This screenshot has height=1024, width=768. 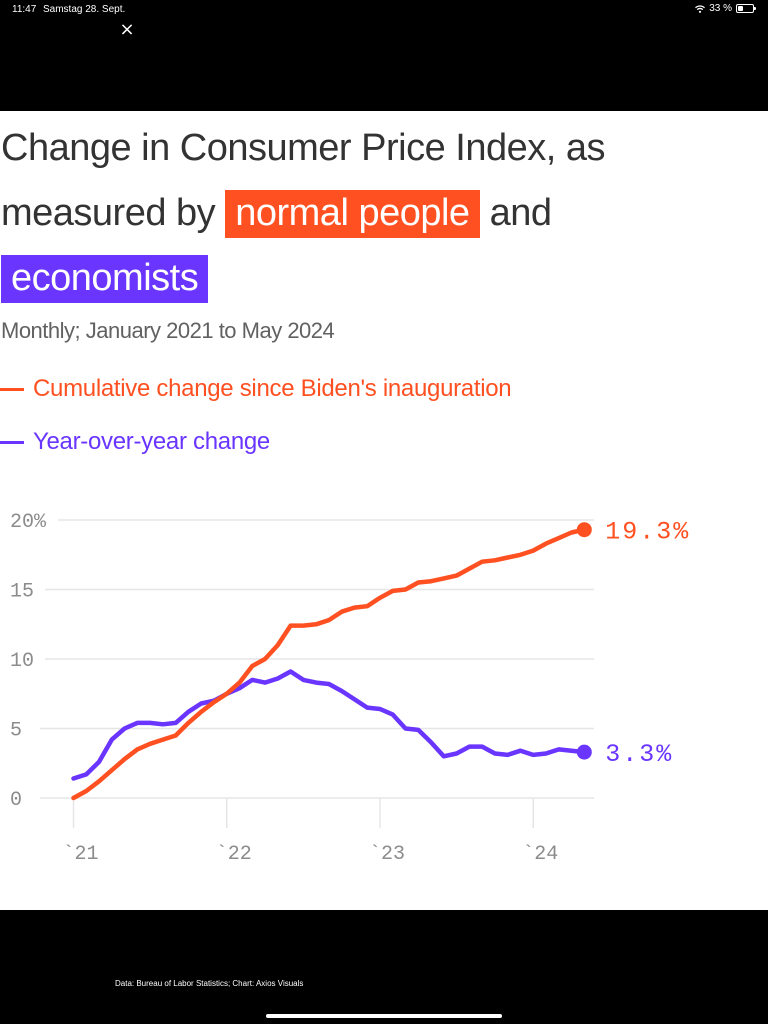 What do you see at coordinates (22, 592) in the screenshot?
I see `y-tick-label: 15` at bounding box center [22, 592].